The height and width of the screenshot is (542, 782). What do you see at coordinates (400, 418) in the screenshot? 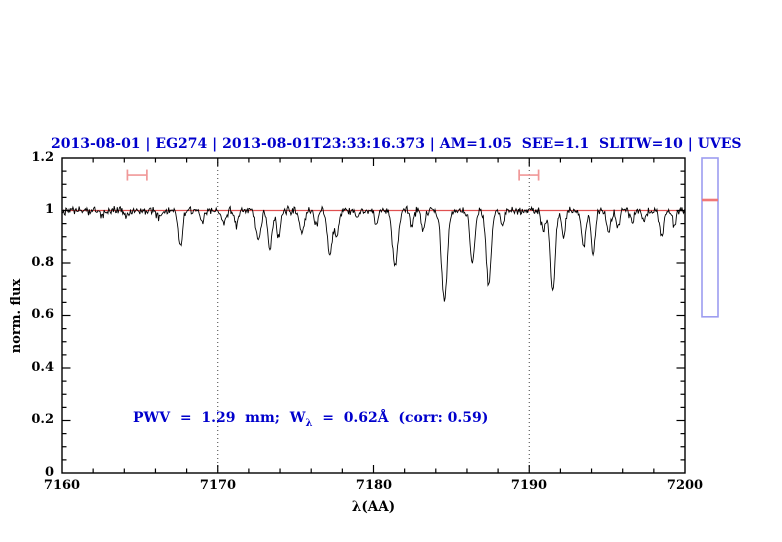
I see `pwv-annotation-text: = 0.62Å (corr: 0.59)` at bounding box center [400, 418].